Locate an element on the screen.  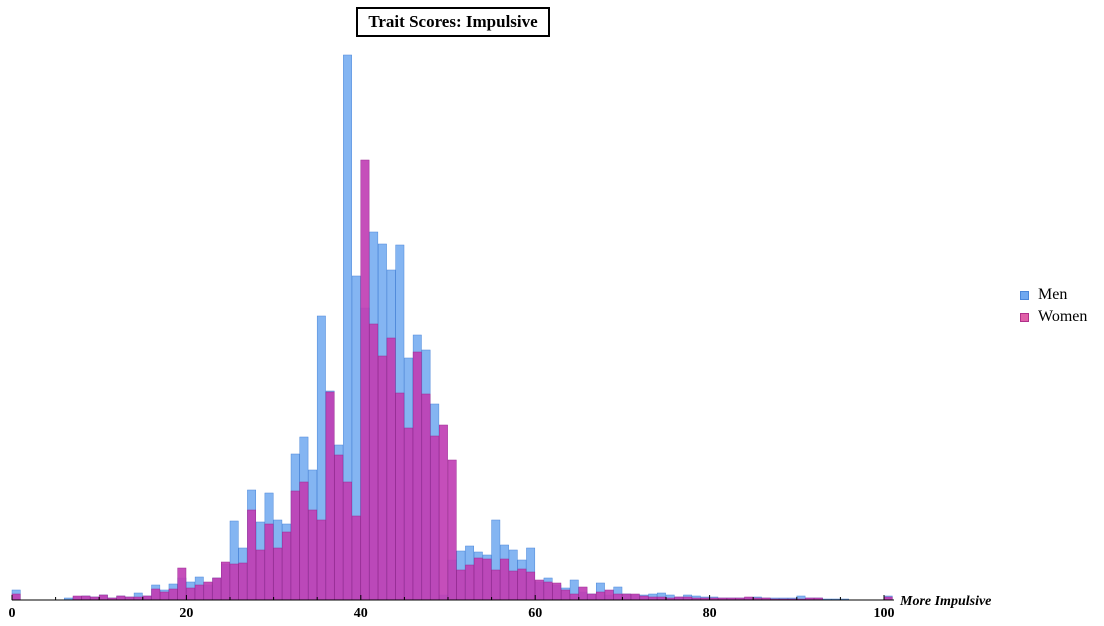
legend-swatch-men is located at coordinates (1024, 295).